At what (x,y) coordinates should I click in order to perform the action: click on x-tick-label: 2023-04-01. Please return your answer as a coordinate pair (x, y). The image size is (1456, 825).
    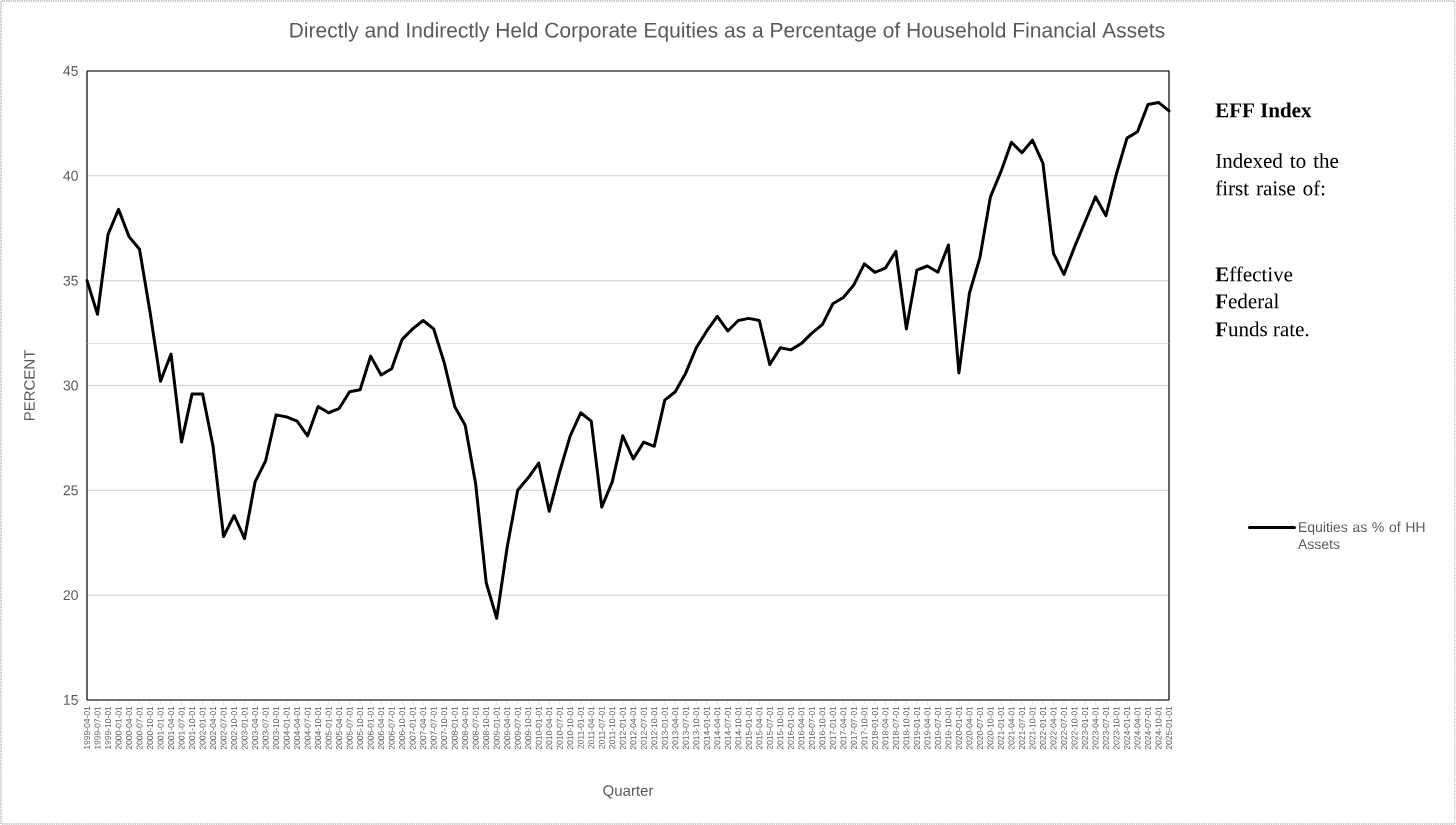
    Looking at the image, I should click on (1095, 728).